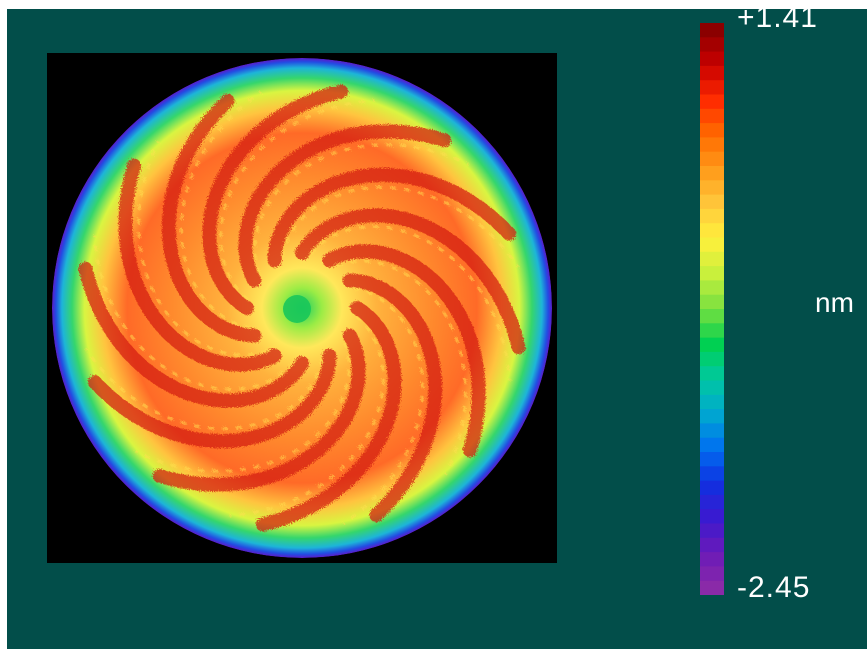 Image resolution: width=867 pixels, height=649 pixels. I want to click on colorbar-scale, so click(712, 309).